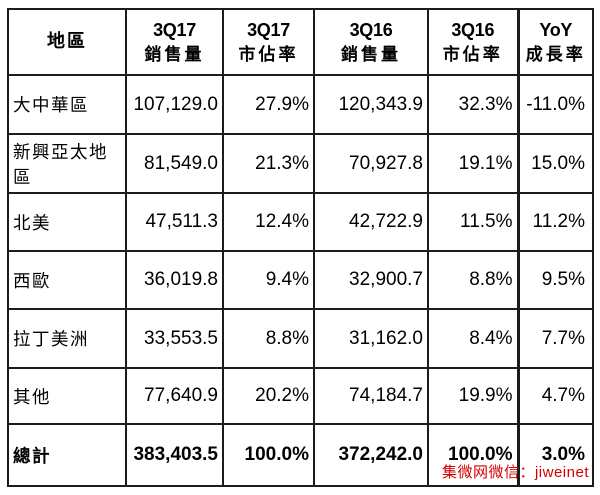  I want to click on q316-share-value: 19.9%, so click(473, 396).